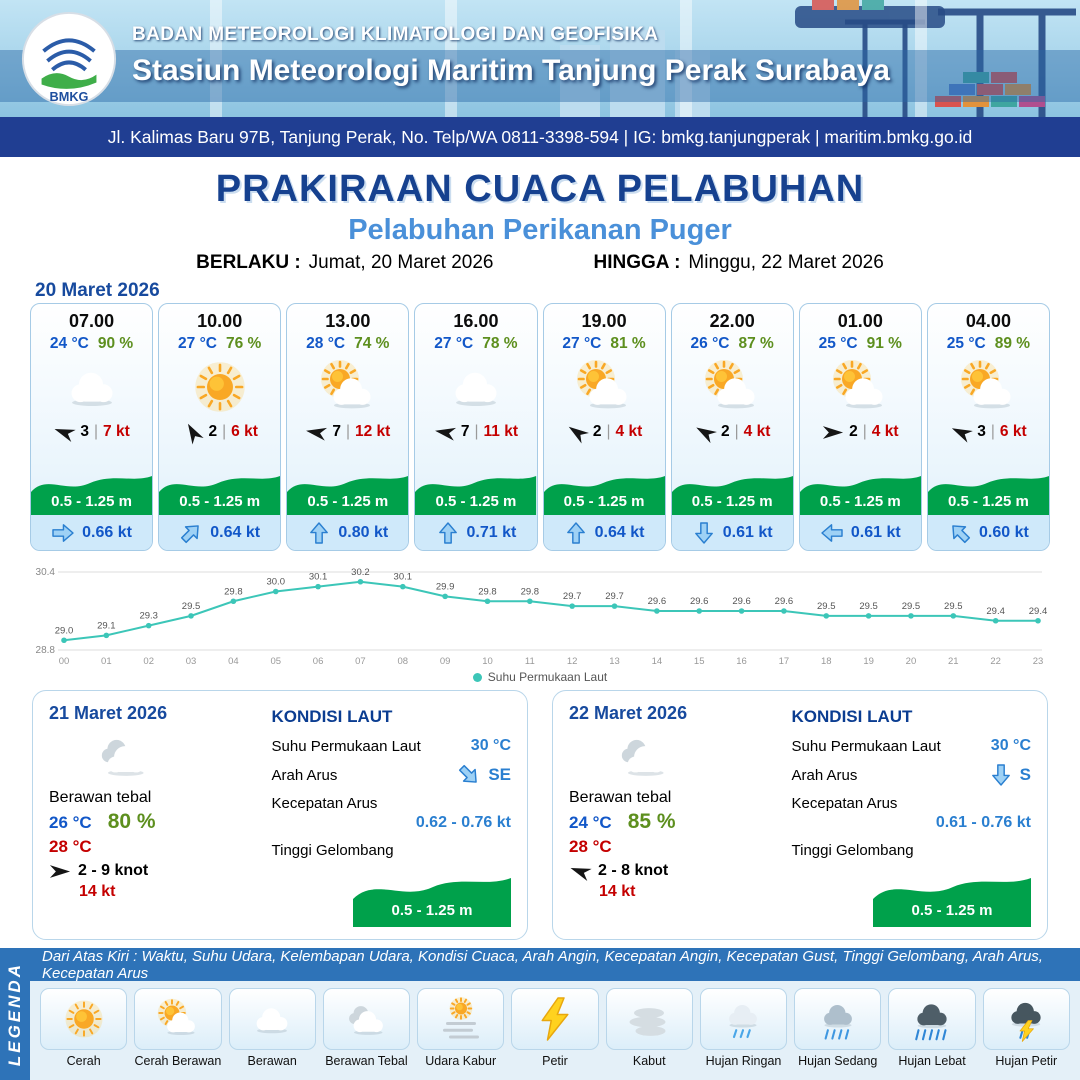  I want to click on sst-row: Suhu Permukaan Laut 30 °C, so click(391, 746).